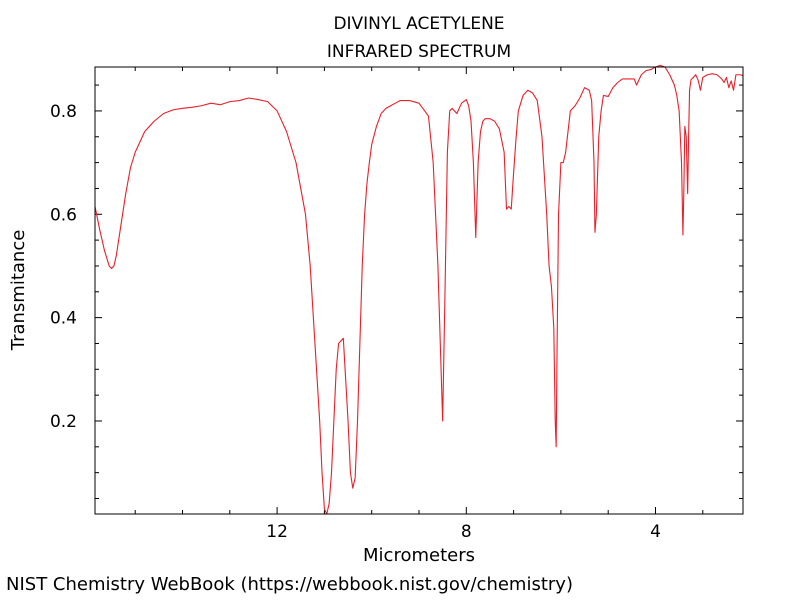 The image size is (800, 600). I want to click on y-tick-label: 0.8, so click(63, 112).